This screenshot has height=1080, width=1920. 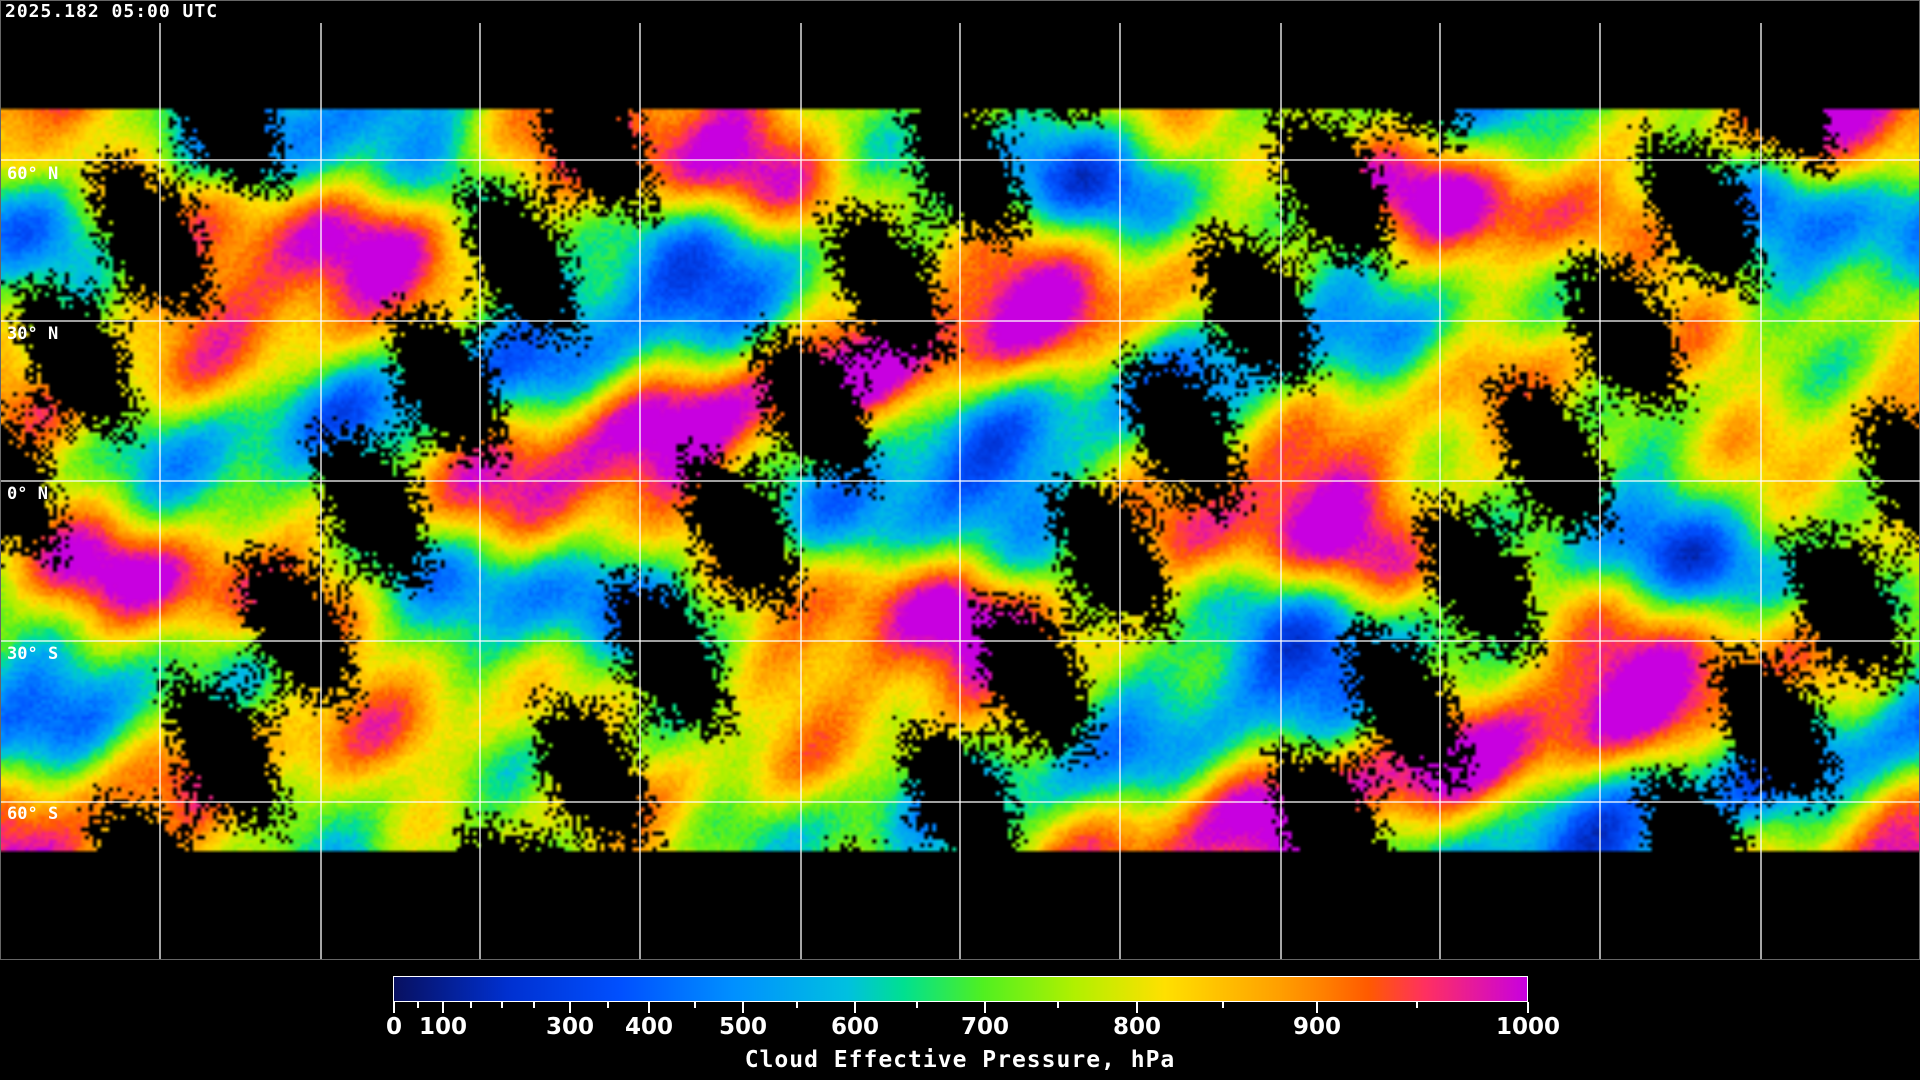 What do you see at coordinates (33, 654) in the screenshot?
I see `lat-label-30s: 30° S` at bounding box center [33, 654].